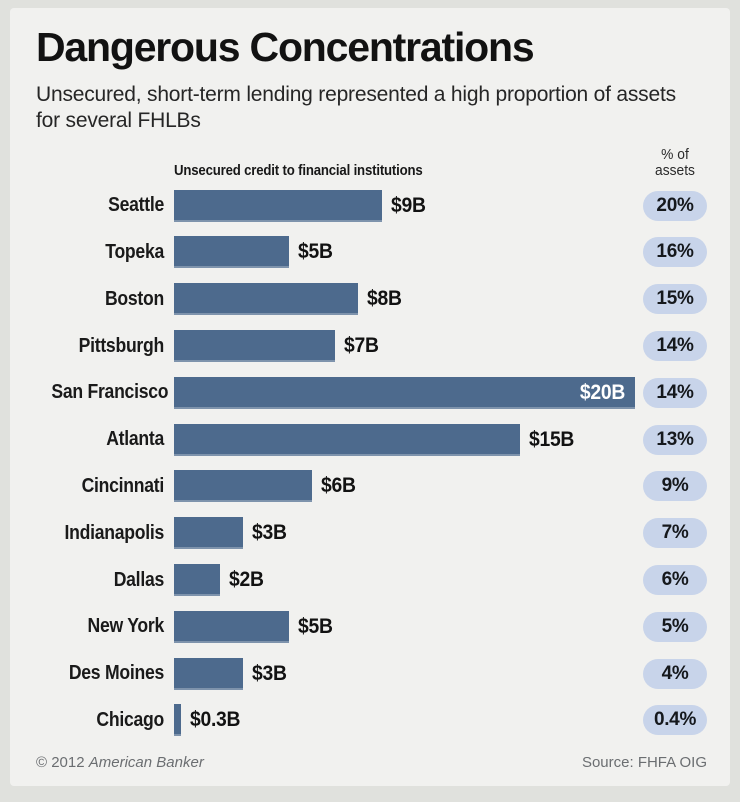  What do you see at coordinates (338, 486) in the screenshot?
I see `value-label: $6B` at bounding box center [338, 486].